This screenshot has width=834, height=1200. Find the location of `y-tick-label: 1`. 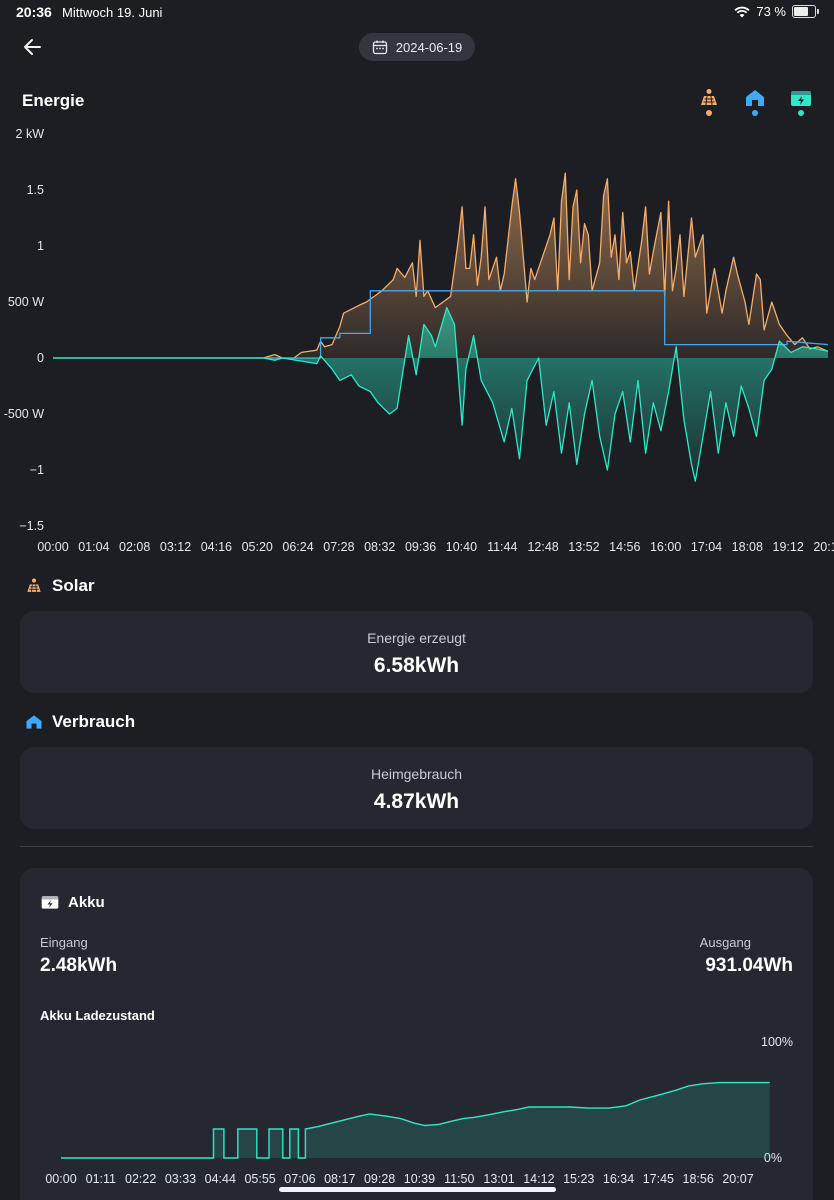

y-tick-label: 1 is located at coordinates (40, 246).